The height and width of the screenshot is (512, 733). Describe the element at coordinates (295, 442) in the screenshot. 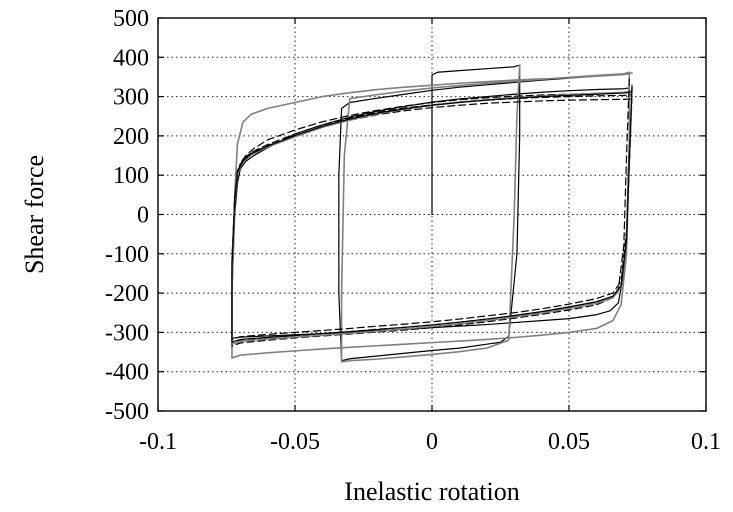

I see `x-tick-label: -0.05` at that location.